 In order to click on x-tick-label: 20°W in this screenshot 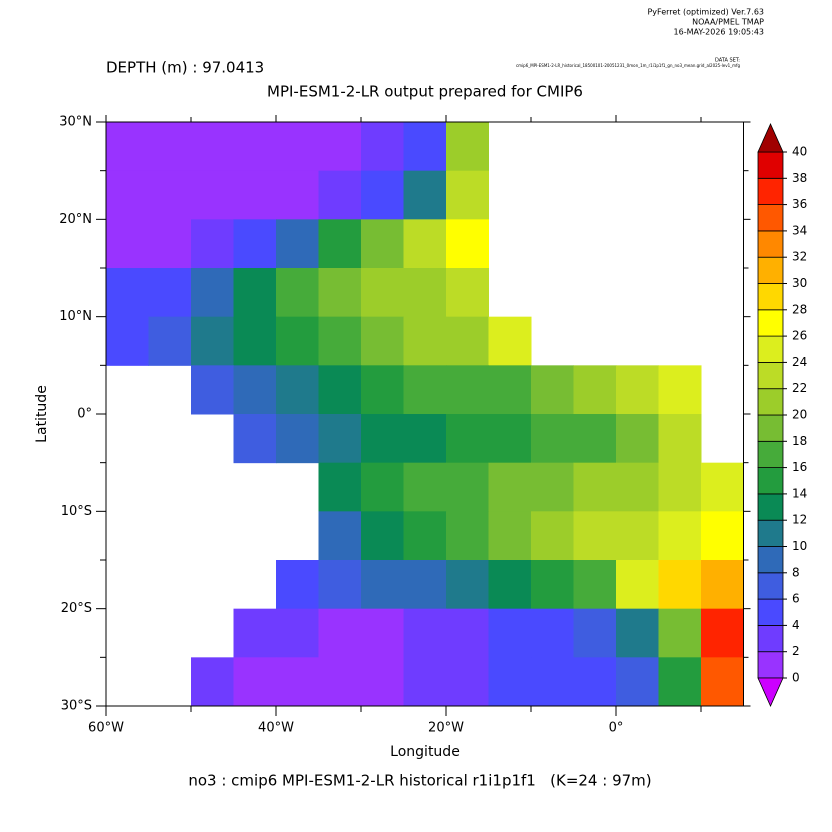, I will do `click(446, 728)`.